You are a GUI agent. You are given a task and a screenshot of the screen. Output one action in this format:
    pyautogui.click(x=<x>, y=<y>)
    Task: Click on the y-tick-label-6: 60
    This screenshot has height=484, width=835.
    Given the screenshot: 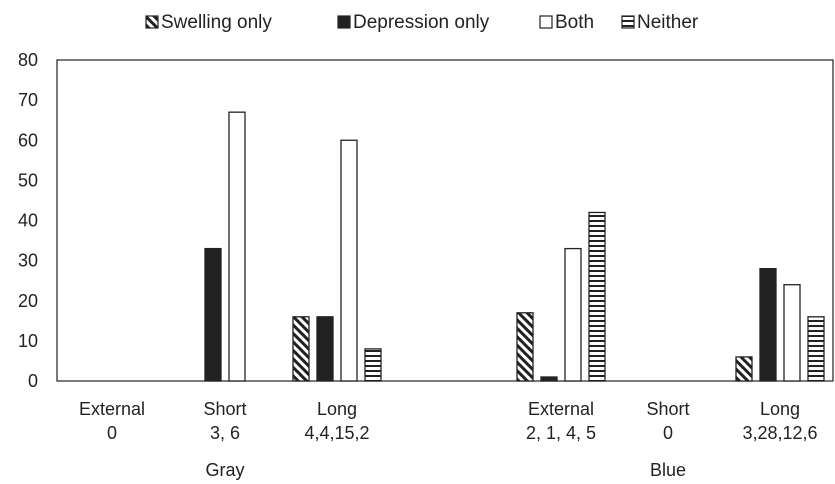 What is the action you would take?
    pyautogui.click(x=28, y=140)
    